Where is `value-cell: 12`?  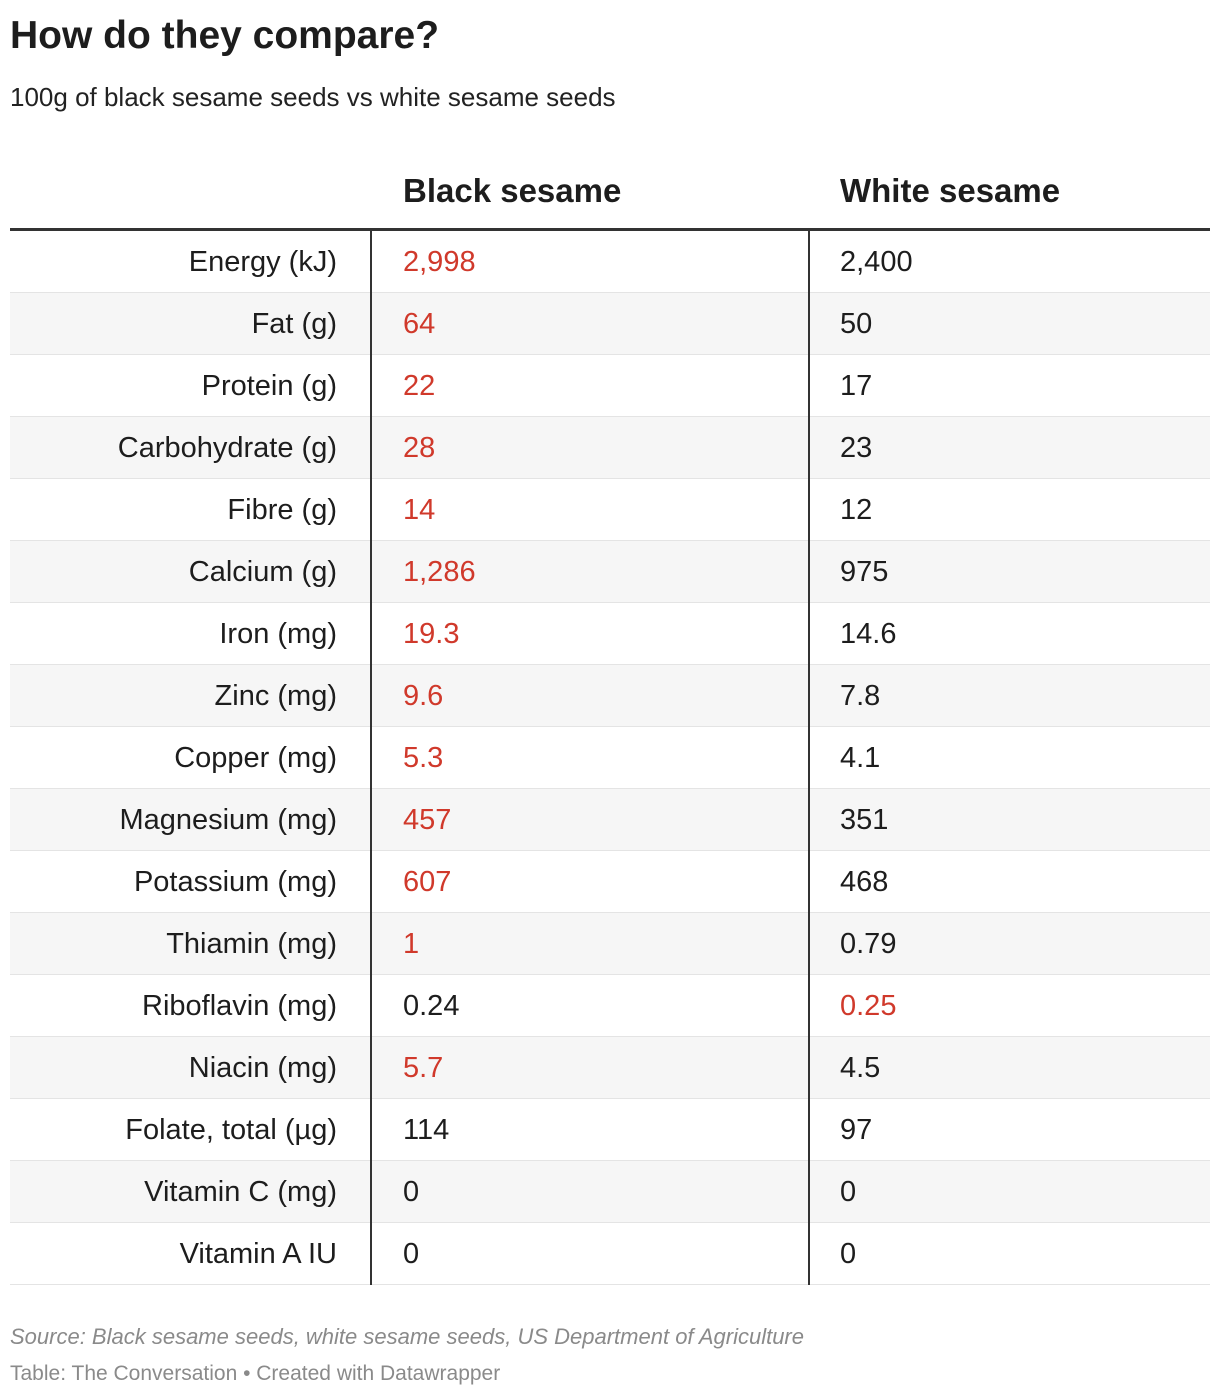
value-cell: 12 is located at coordinates (856, 510).